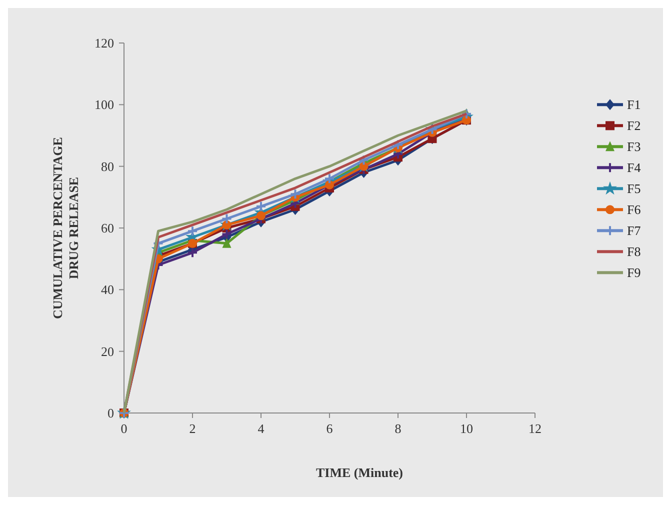 This screenshot has height=505, width=671. What do you see at coordinates (535, 428) in the screenshot?
I see `x-tick-label: 12` at bounding box center [535, 428].